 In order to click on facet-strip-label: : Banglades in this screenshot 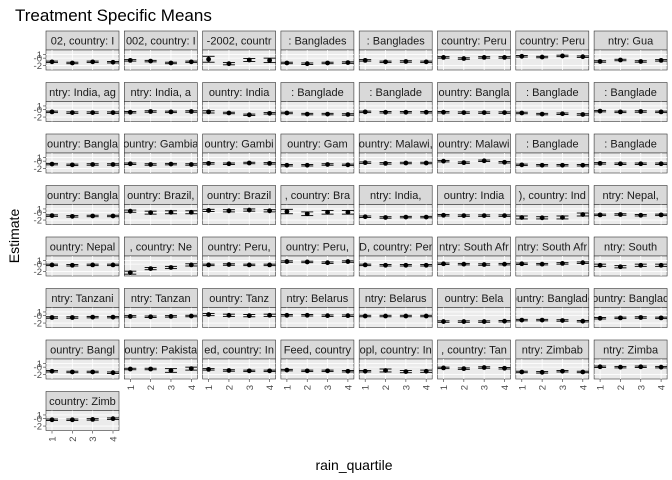, I will do `click(317, 42)`.